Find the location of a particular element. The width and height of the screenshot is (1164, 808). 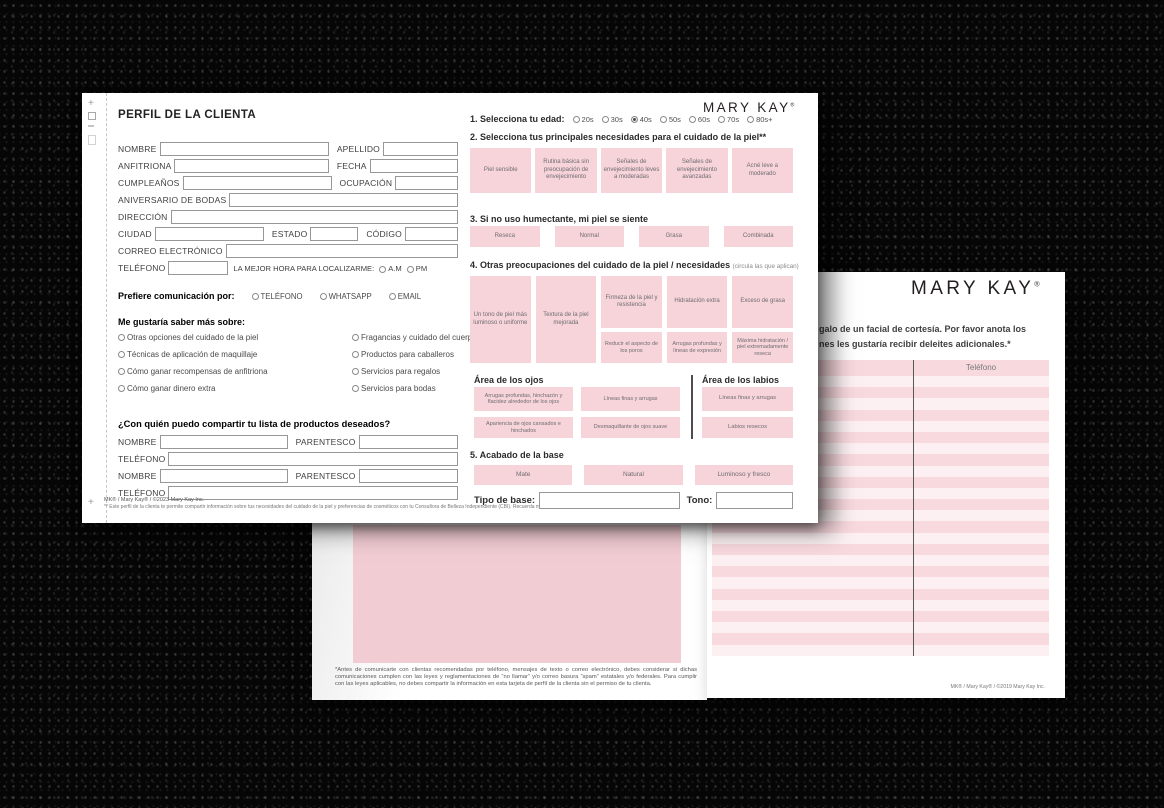

telefono-radio is located at coordinates (255, 296).